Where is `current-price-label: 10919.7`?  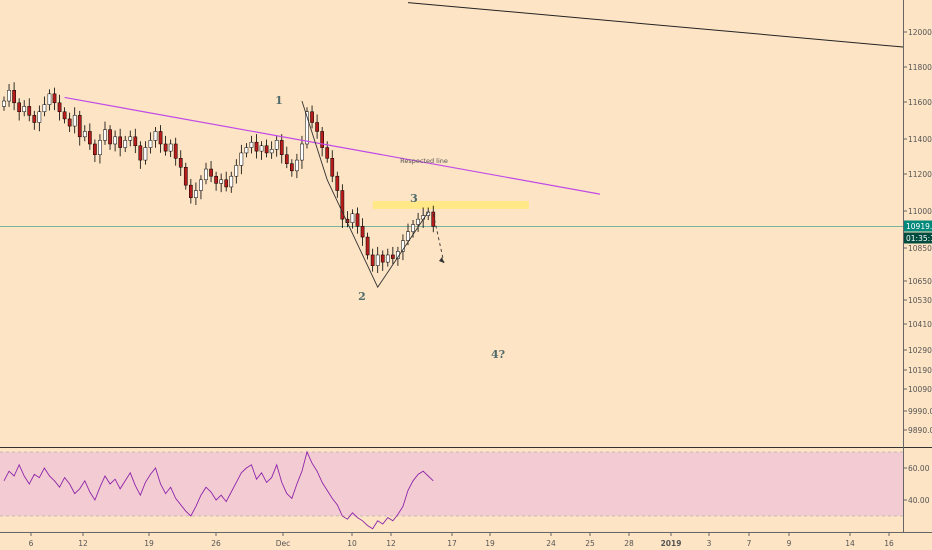
current-price-label: 10919.7 is located at coordinates (919, 226).